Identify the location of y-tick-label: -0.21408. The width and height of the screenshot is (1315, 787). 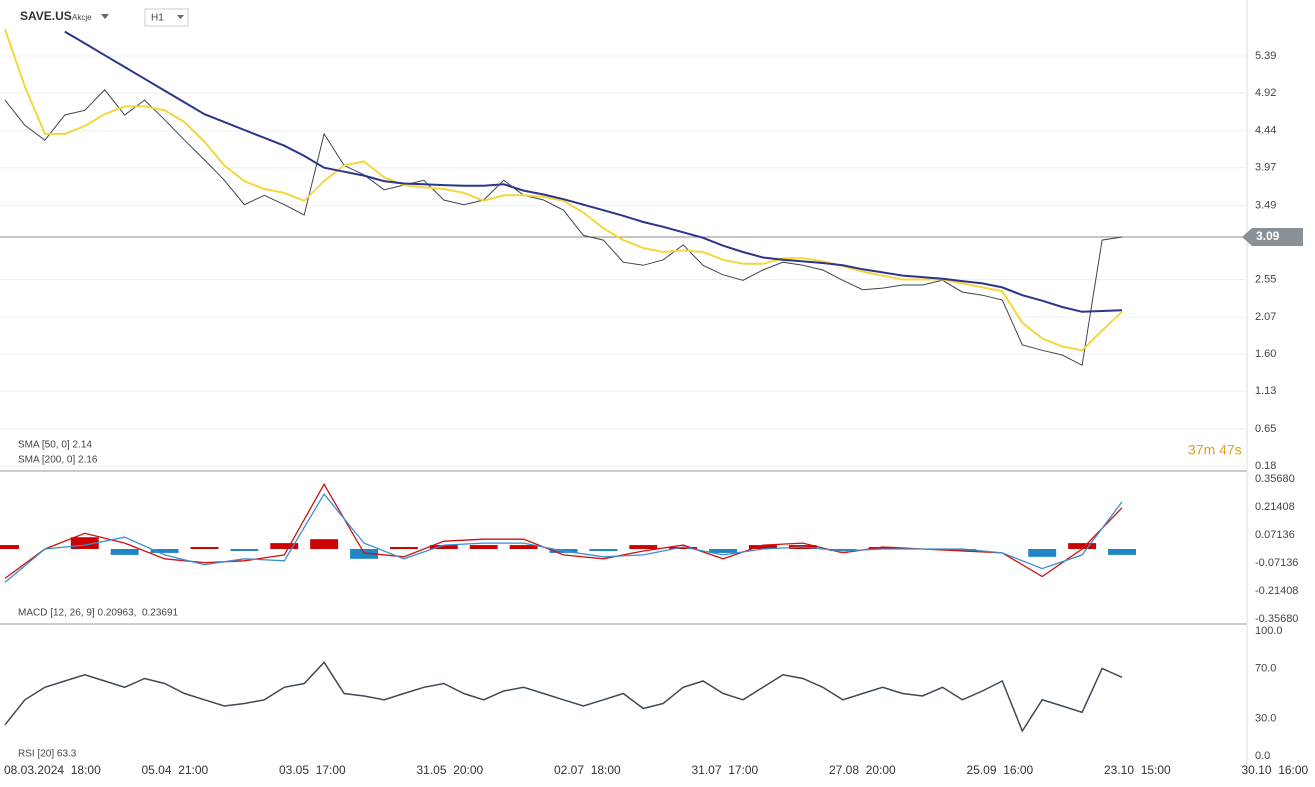
(1276, 591).